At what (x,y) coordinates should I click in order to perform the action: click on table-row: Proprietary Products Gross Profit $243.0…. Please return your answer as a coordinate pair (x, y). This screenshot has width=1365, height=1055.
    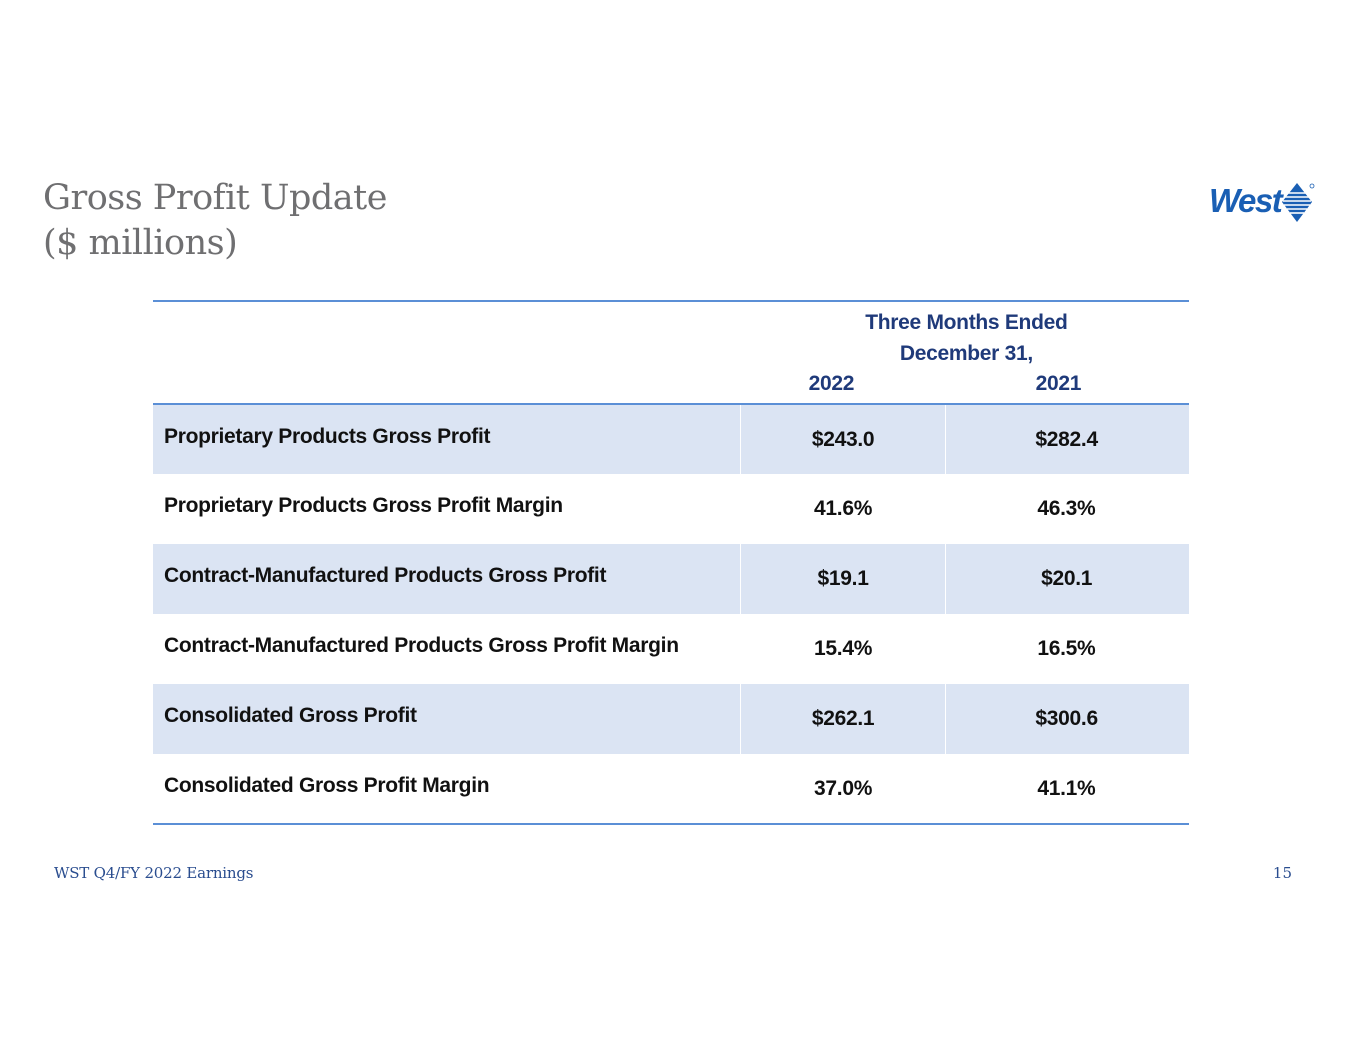
    Looking at the image, I should click on (671, 439).